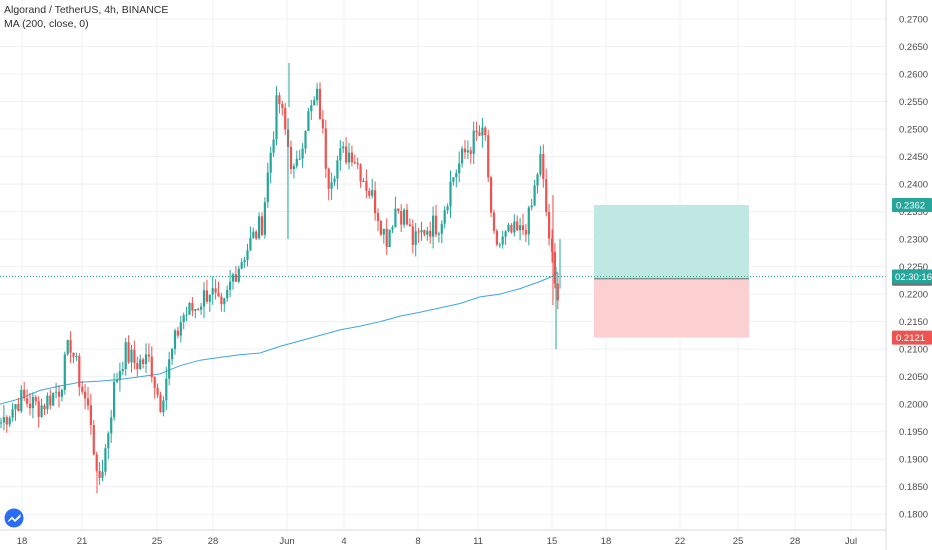 Image resolution: width=932 pixels, height=550 pixels. Describe the element at coordinates (913, 212) in the screenshot. I see `price-tick-label: 0.2350` at that location.